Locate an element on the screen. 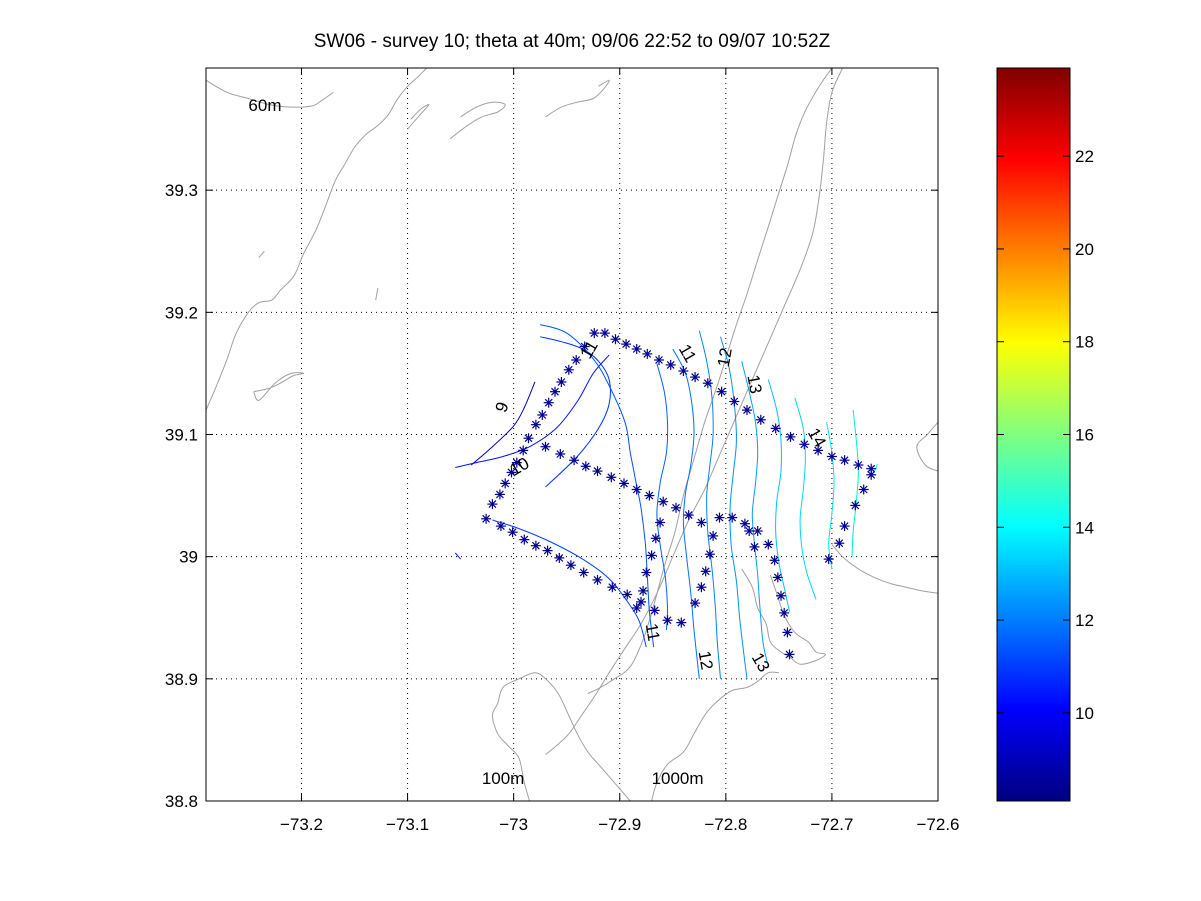 Image resolution: width=1201 pixels, height=901 pixels. colorbar-tick-label: 10 is located at coordinates (1084, 713).